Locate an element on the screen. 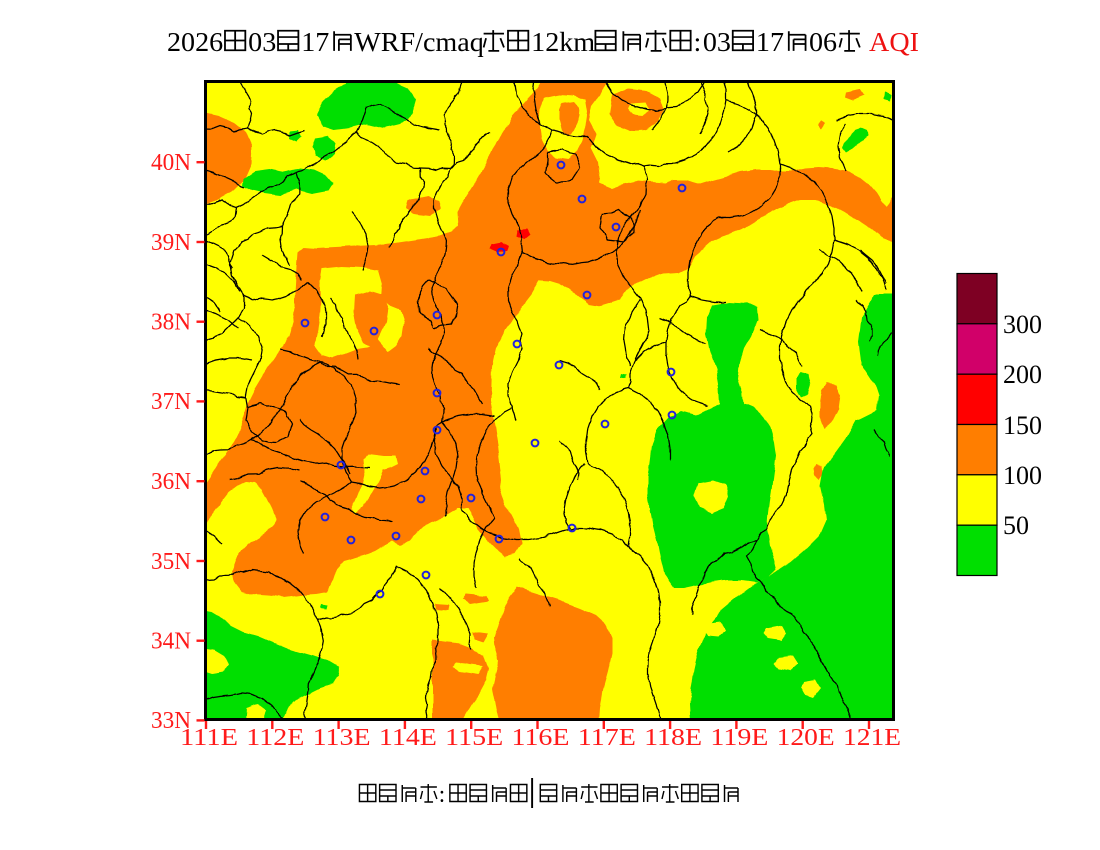 The image size is (1100, 850). svg-text: WRF/cmaq is located at coordinates (419, 42).